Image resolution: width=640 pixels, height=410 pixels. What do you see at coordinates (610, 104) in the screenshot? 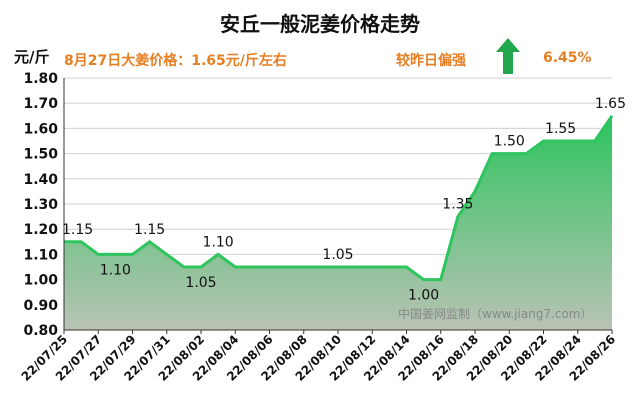
I see `data-label: 1.65` at bounding box center [610, 104].